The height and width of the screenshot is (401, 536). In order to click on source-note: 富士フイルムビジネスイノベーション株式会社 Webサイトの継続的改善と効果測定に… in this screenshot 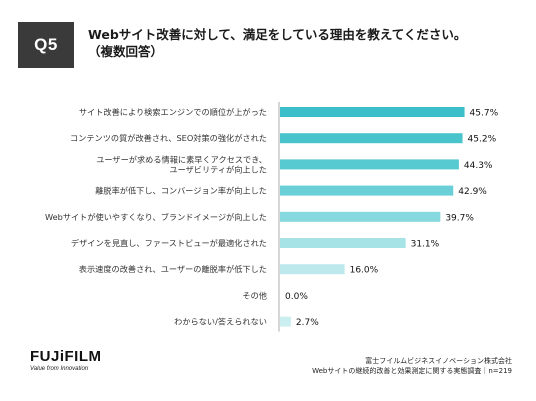, I will do `click(412, 366)`.